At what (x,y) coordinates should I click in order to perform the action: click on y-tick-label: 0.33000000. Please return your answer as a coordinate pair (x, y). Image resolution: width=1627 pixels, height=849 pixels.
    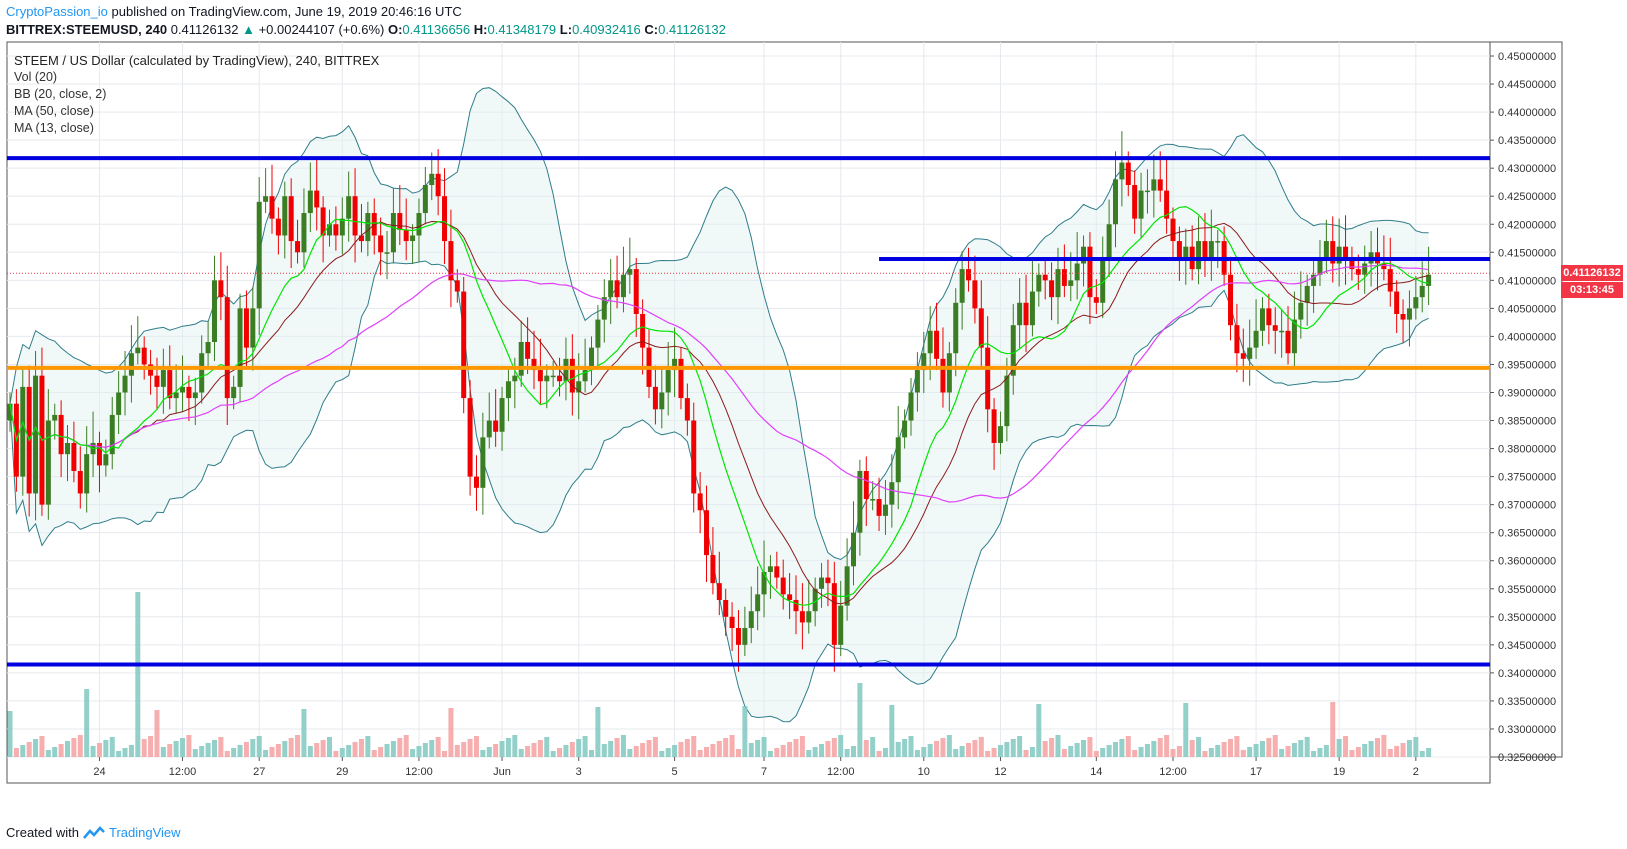
    Looking at the image, I should click on (1527, 730).